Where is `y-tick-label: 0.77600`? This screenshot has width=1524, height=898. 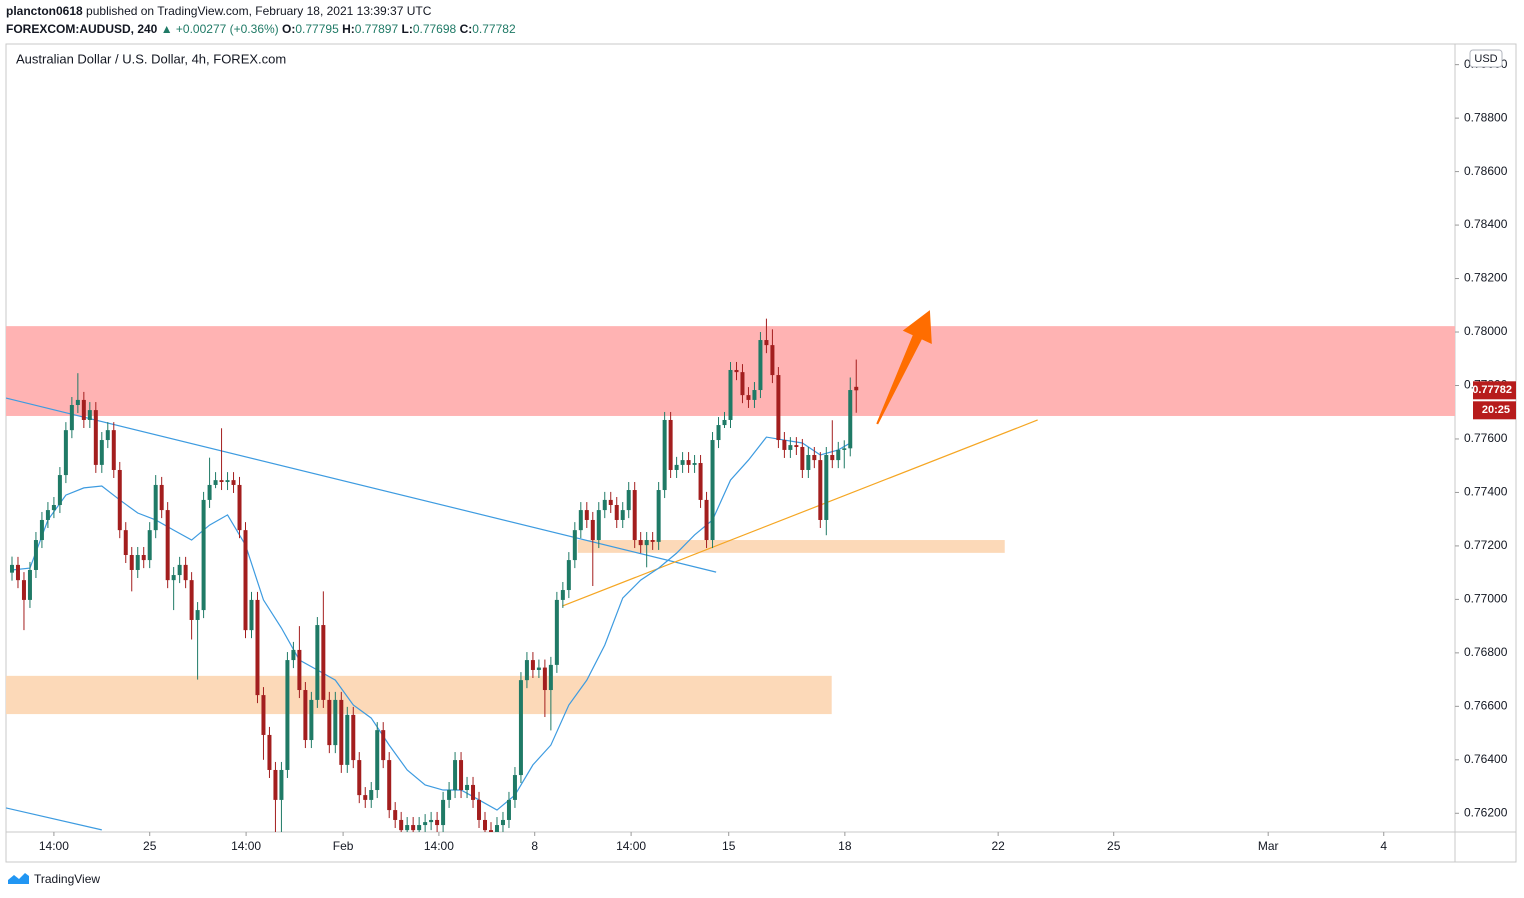
y-tick-label: 0.77600 is located at coordinates (1486, 438).